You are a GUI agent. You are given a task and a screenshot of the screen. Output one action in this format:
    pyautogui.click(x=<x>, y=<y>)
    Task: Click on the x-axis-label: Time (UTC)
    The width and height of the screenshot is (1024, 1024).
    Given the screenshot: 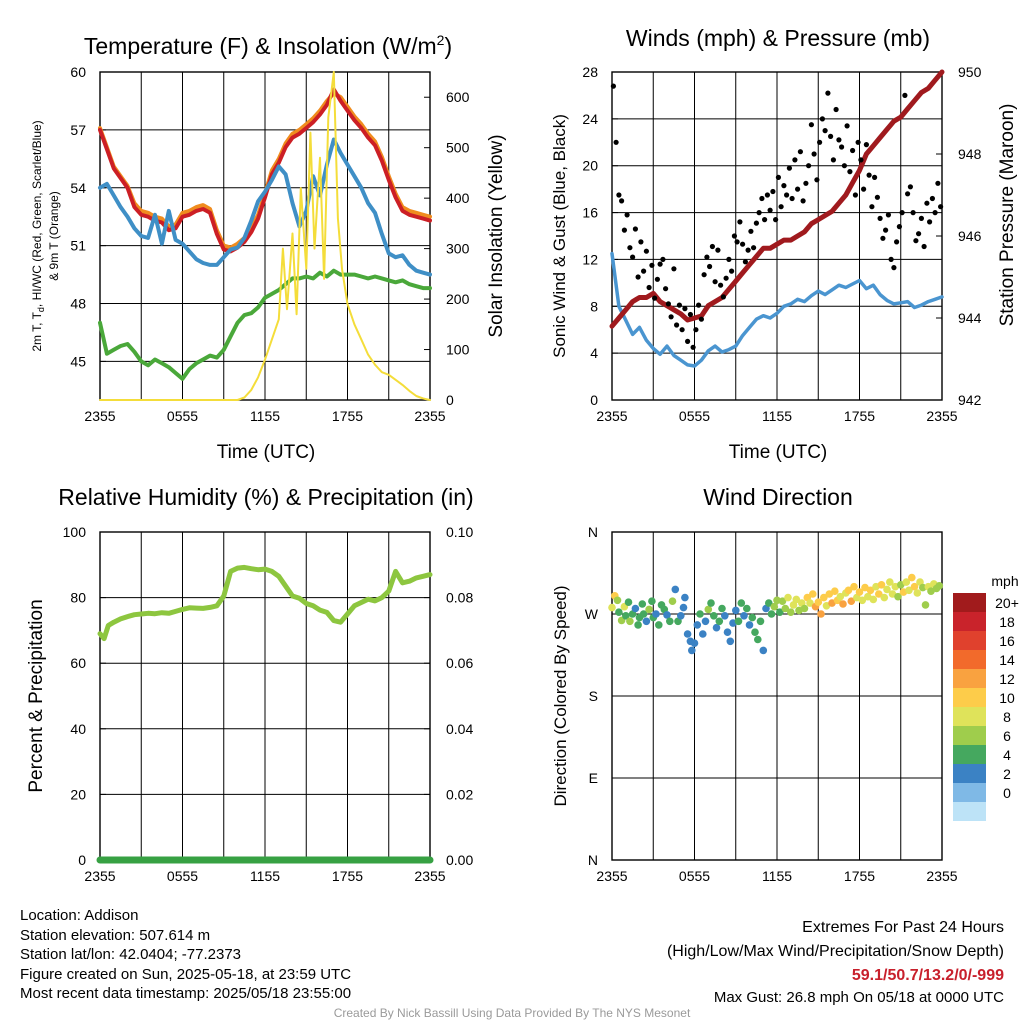 What is the action you would take?
    pyautogui.click(x=778, y=452)
    